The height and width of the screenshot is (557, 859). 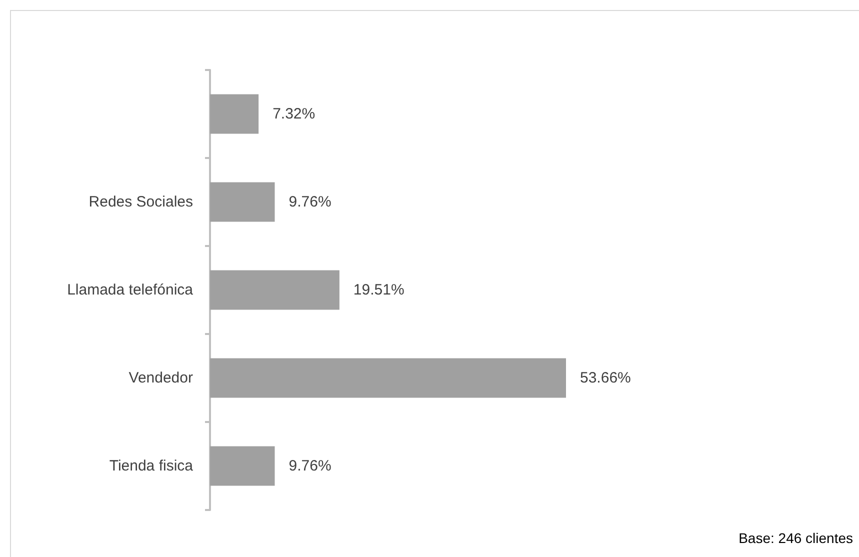 I want to click on y-tick-label: Vendedor, so click(x=160, y=378).